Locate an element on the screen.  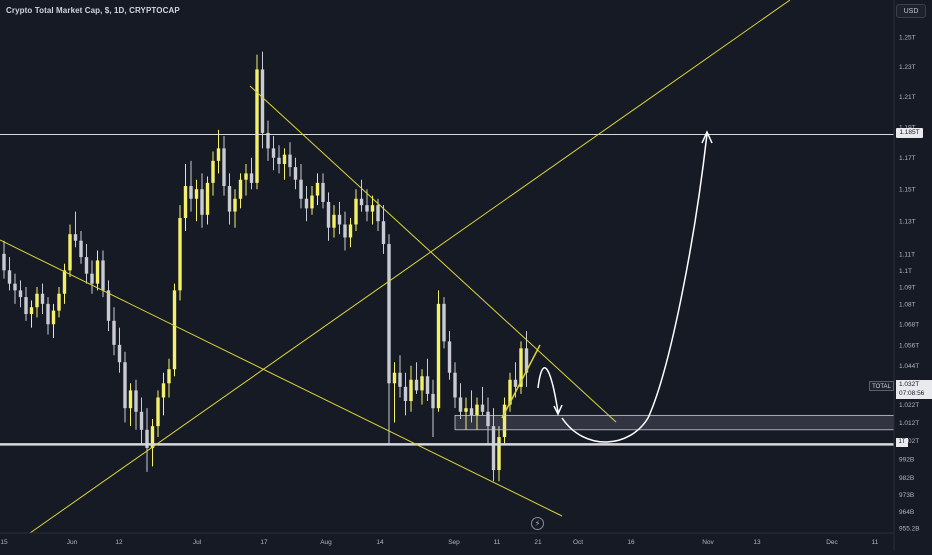
price-tick-label: 1.15T is located at coordinates (907, 190).